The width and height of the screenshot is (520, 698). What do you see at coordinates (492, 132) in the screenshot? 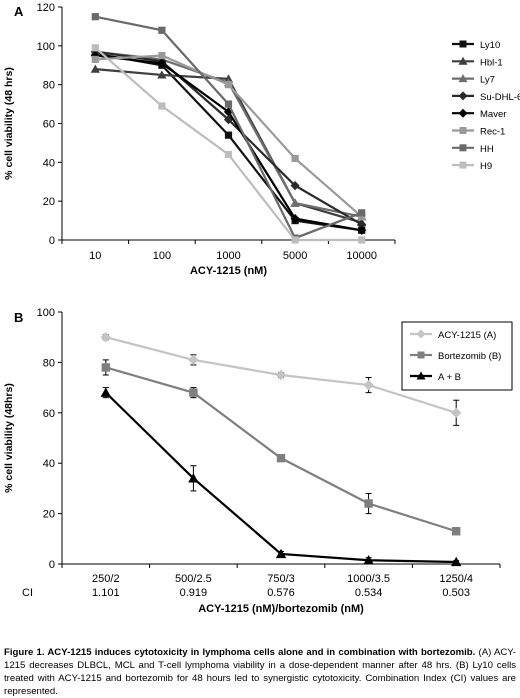
I see `panel-a-legend-rec-1-label: Rec-1` at bounding box center [492, 132].